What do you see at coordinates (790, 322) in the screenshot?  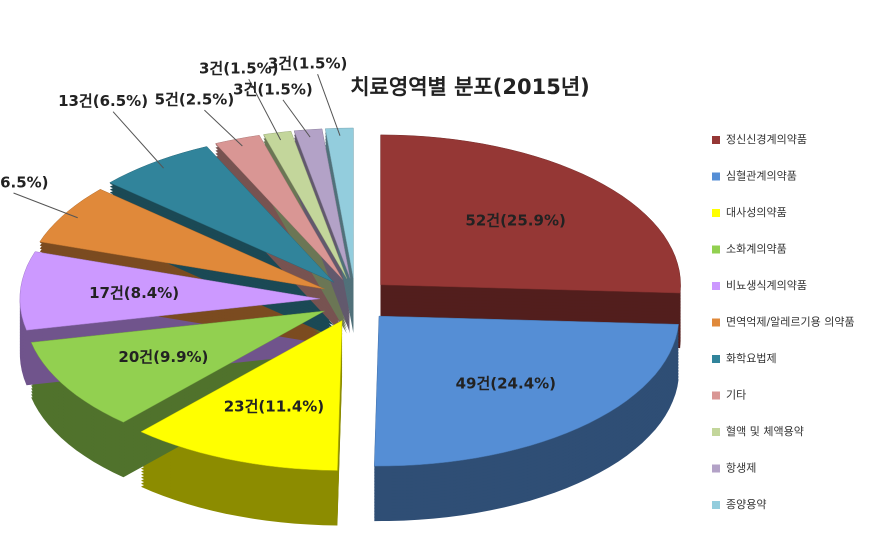 I see `legend-label: 면역억제/알레르기용 의약품` at bounding box center [790, 322].